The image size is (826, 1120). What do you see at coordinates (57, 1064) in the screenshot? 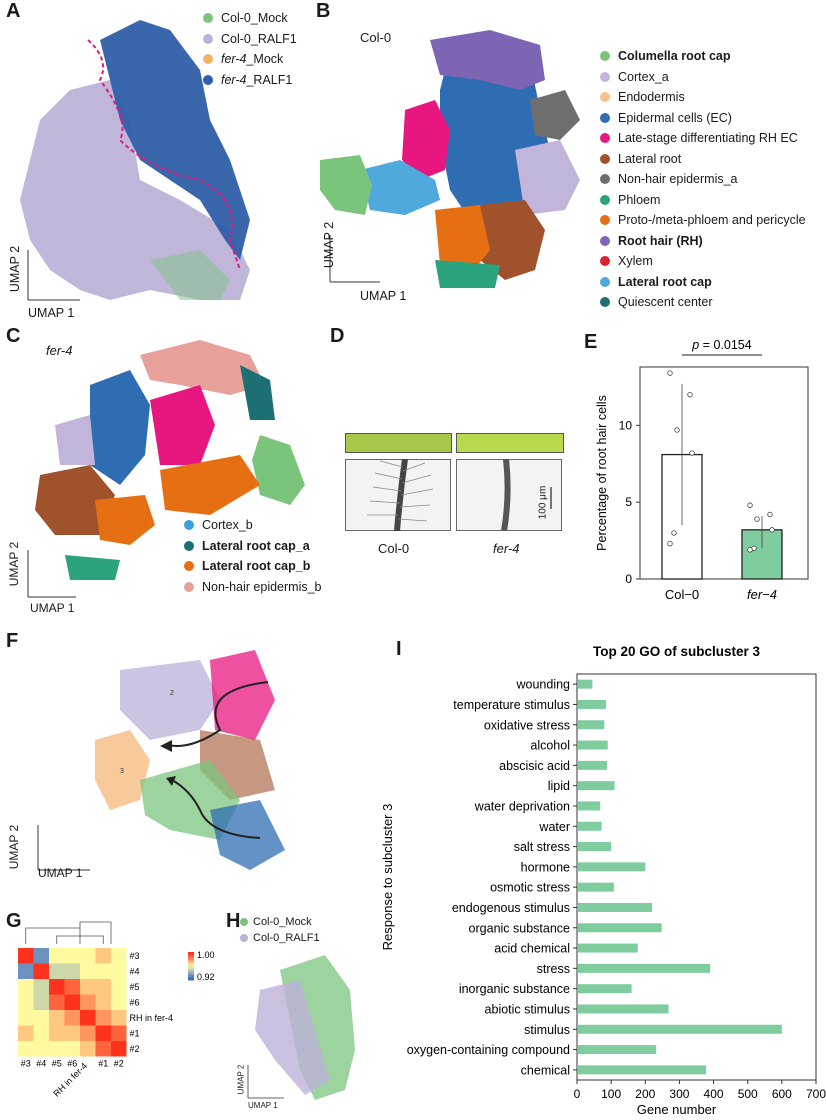
I see `col-label: #5` at bounding box center [57, 1064].